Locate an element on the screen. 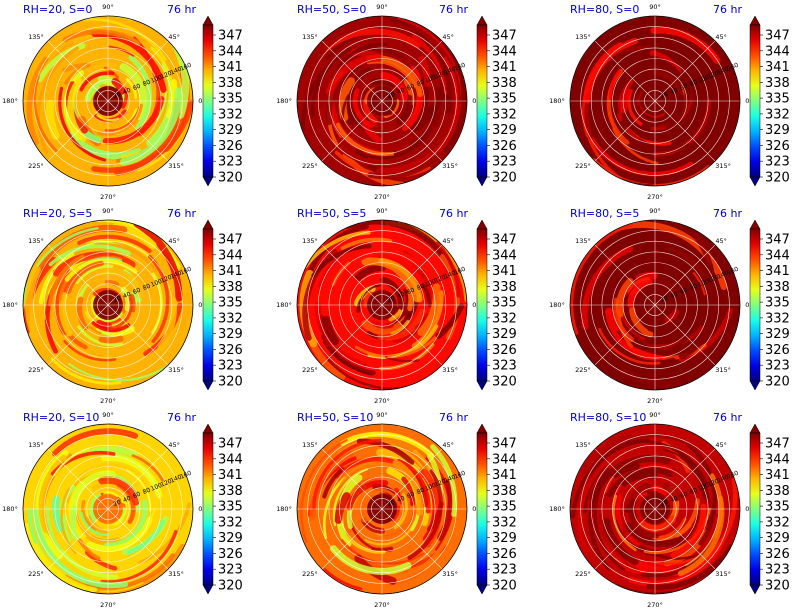 Image resolution: width=793 pixels, height=612 pixels. colorbar-tick-label: 323 is located at coordinates (230, 366).